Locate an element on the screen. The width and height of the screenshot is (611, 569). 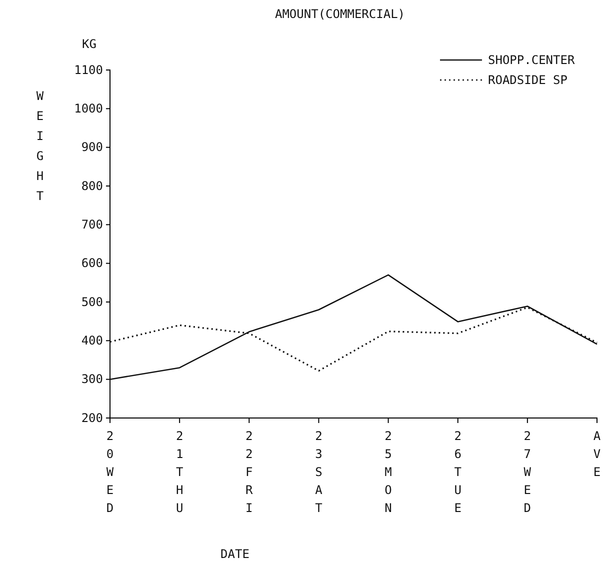
x-tick-label: 21THU is located at coordinates (180, 472).